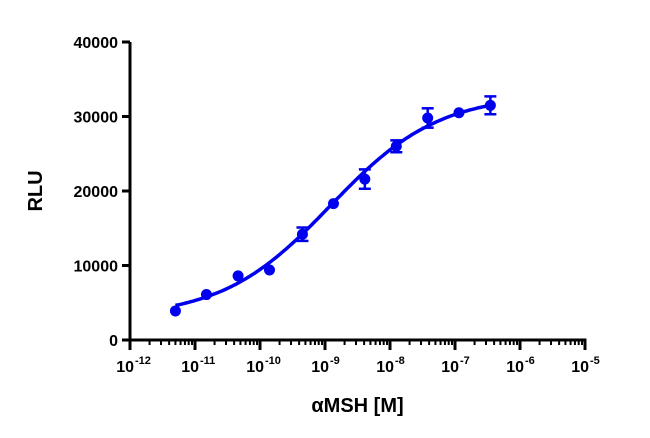 This screenshot has height=438, width=650. I want to click on y-axis-title: RLU, so click(36, 190).